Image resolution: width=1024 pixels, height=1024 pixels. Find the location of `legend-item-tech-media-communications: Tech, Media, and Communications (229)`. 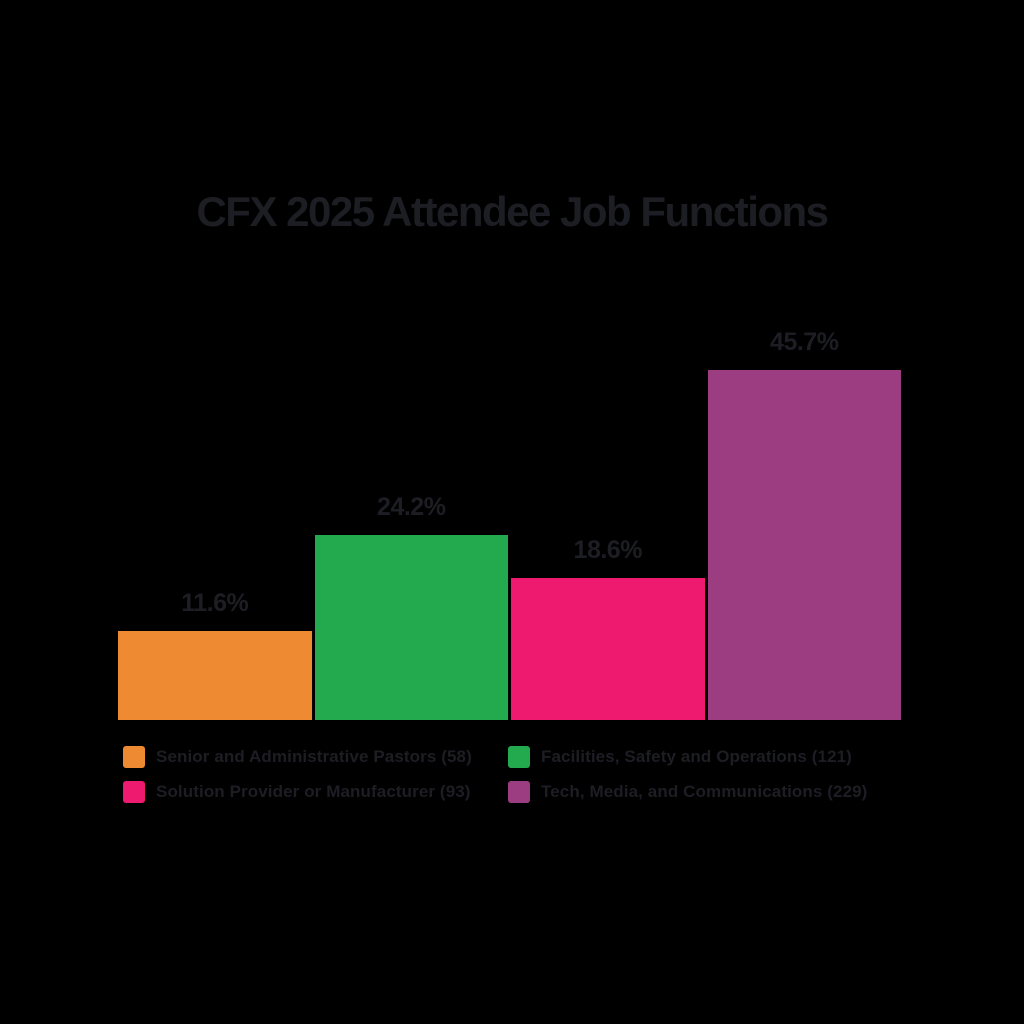

legend-item-tech-media-communications: Tech, Media, and Communications (229) is located at coordinates (710, 792).